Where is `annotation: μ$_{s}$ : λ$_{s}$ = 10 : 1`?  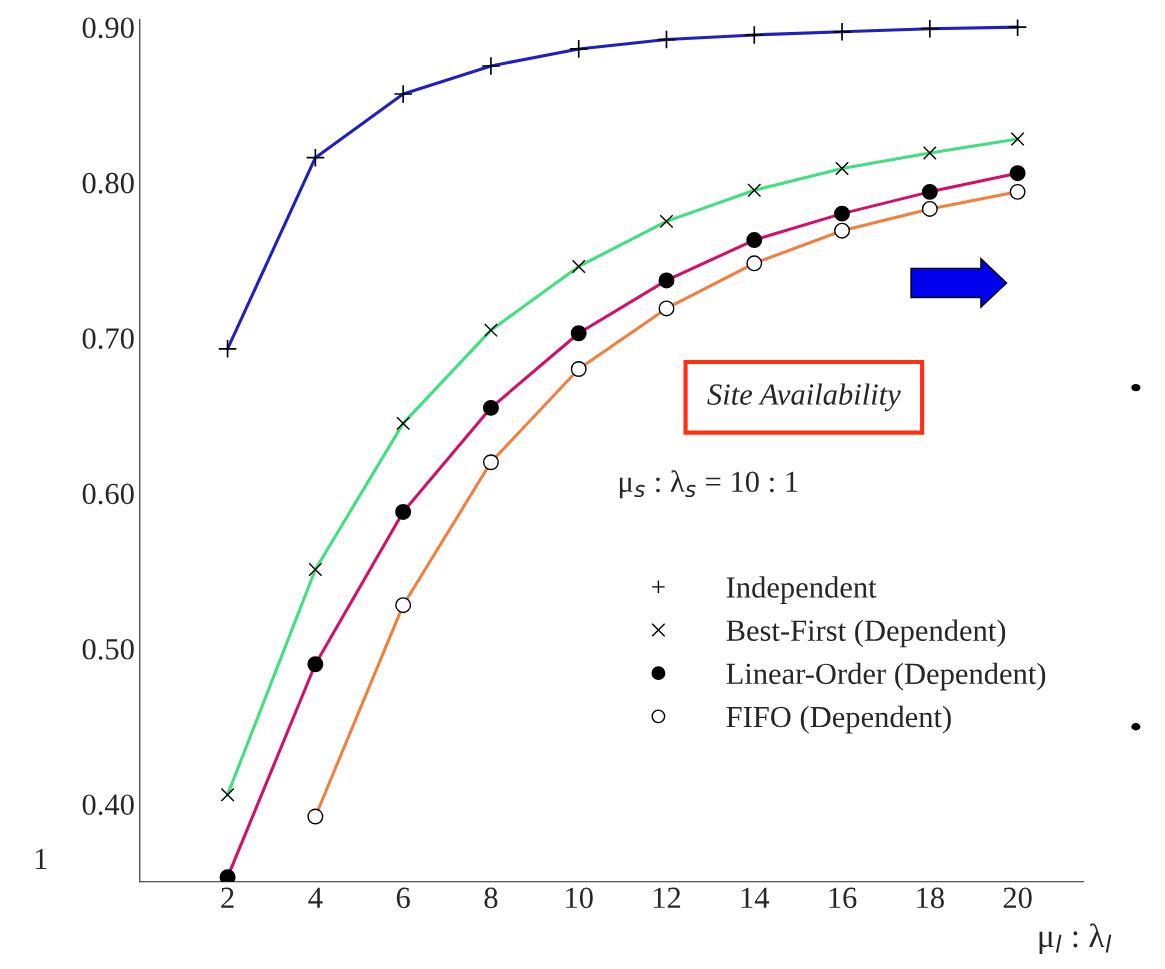 annotation: μ$_{s}$ : λ$_{s}$ = 10 : 1 is located at coordinates (708, 484).